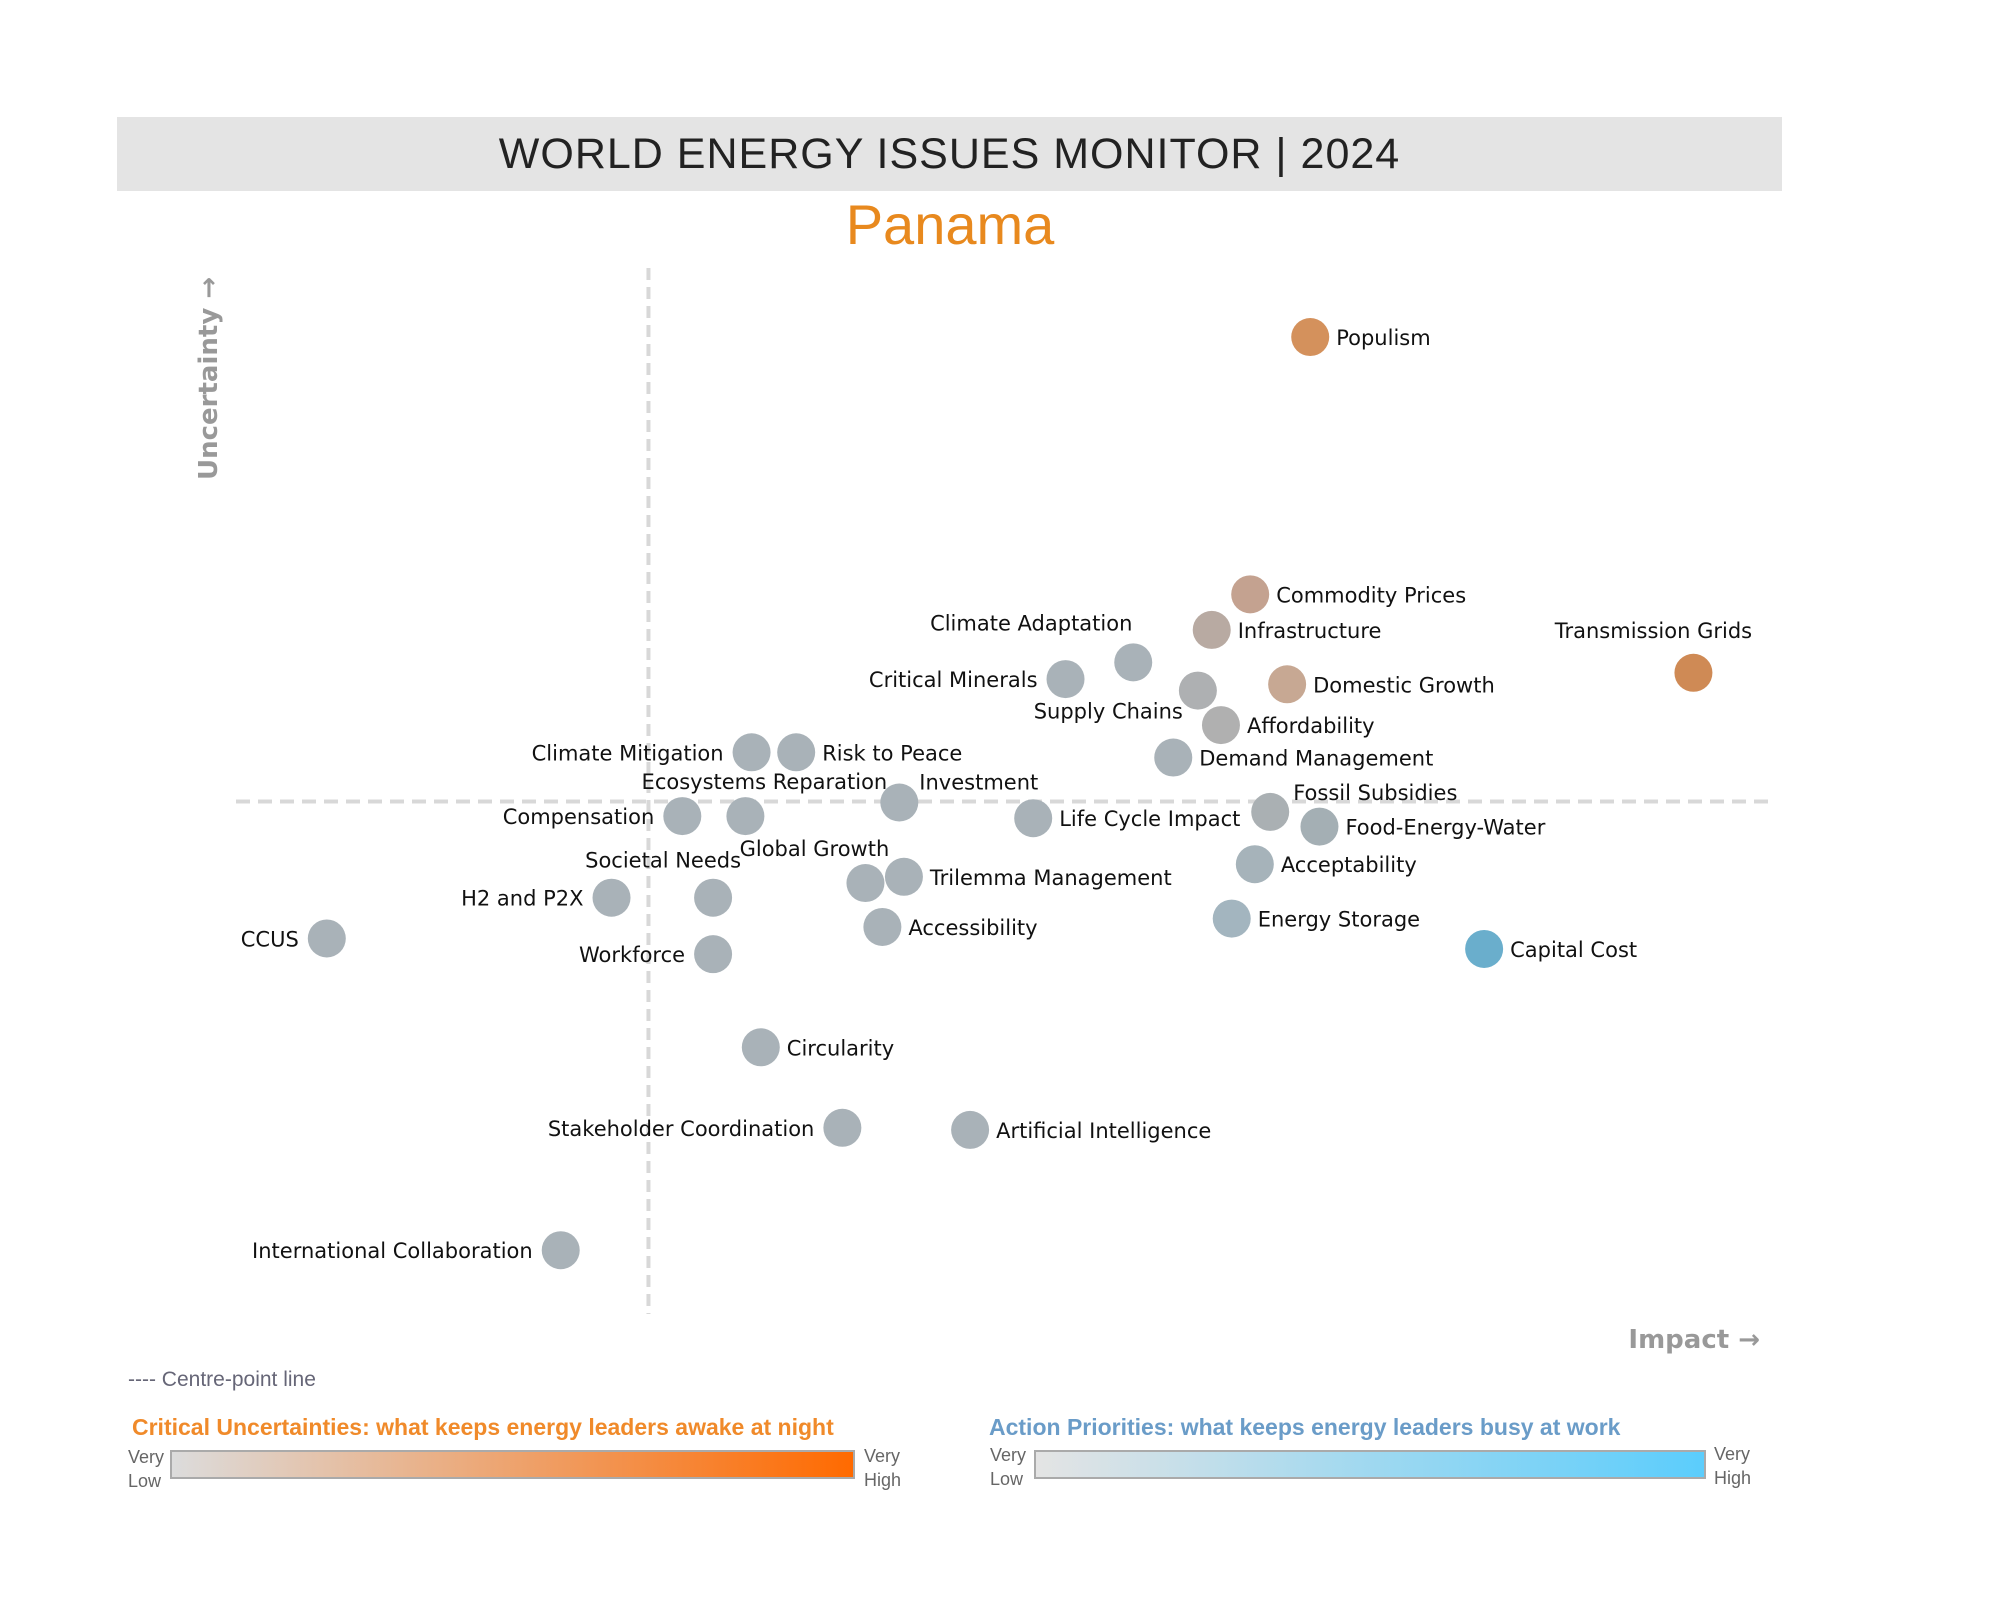 The width and height of the screenshot is (2000, 1600). Describe the element at coordinates (656, 954) in the screenshot. I see `data-point: Workforce` at that location.